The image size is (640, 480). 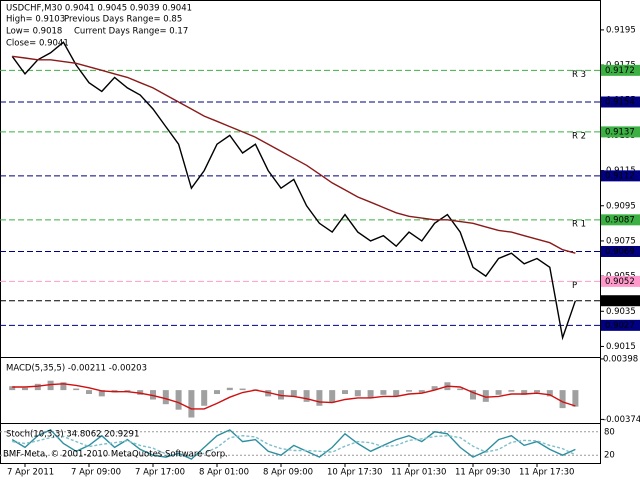 I want to click on y-tick-label: 0.9035, so click(x=621, y=312).